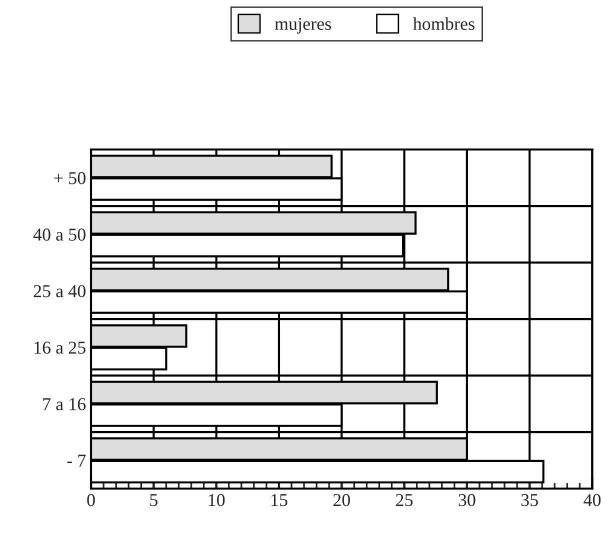 The height and width of the screenshot is (534, 615). I want to click on y-tick-label: 16 a 25, so click(60, 348).